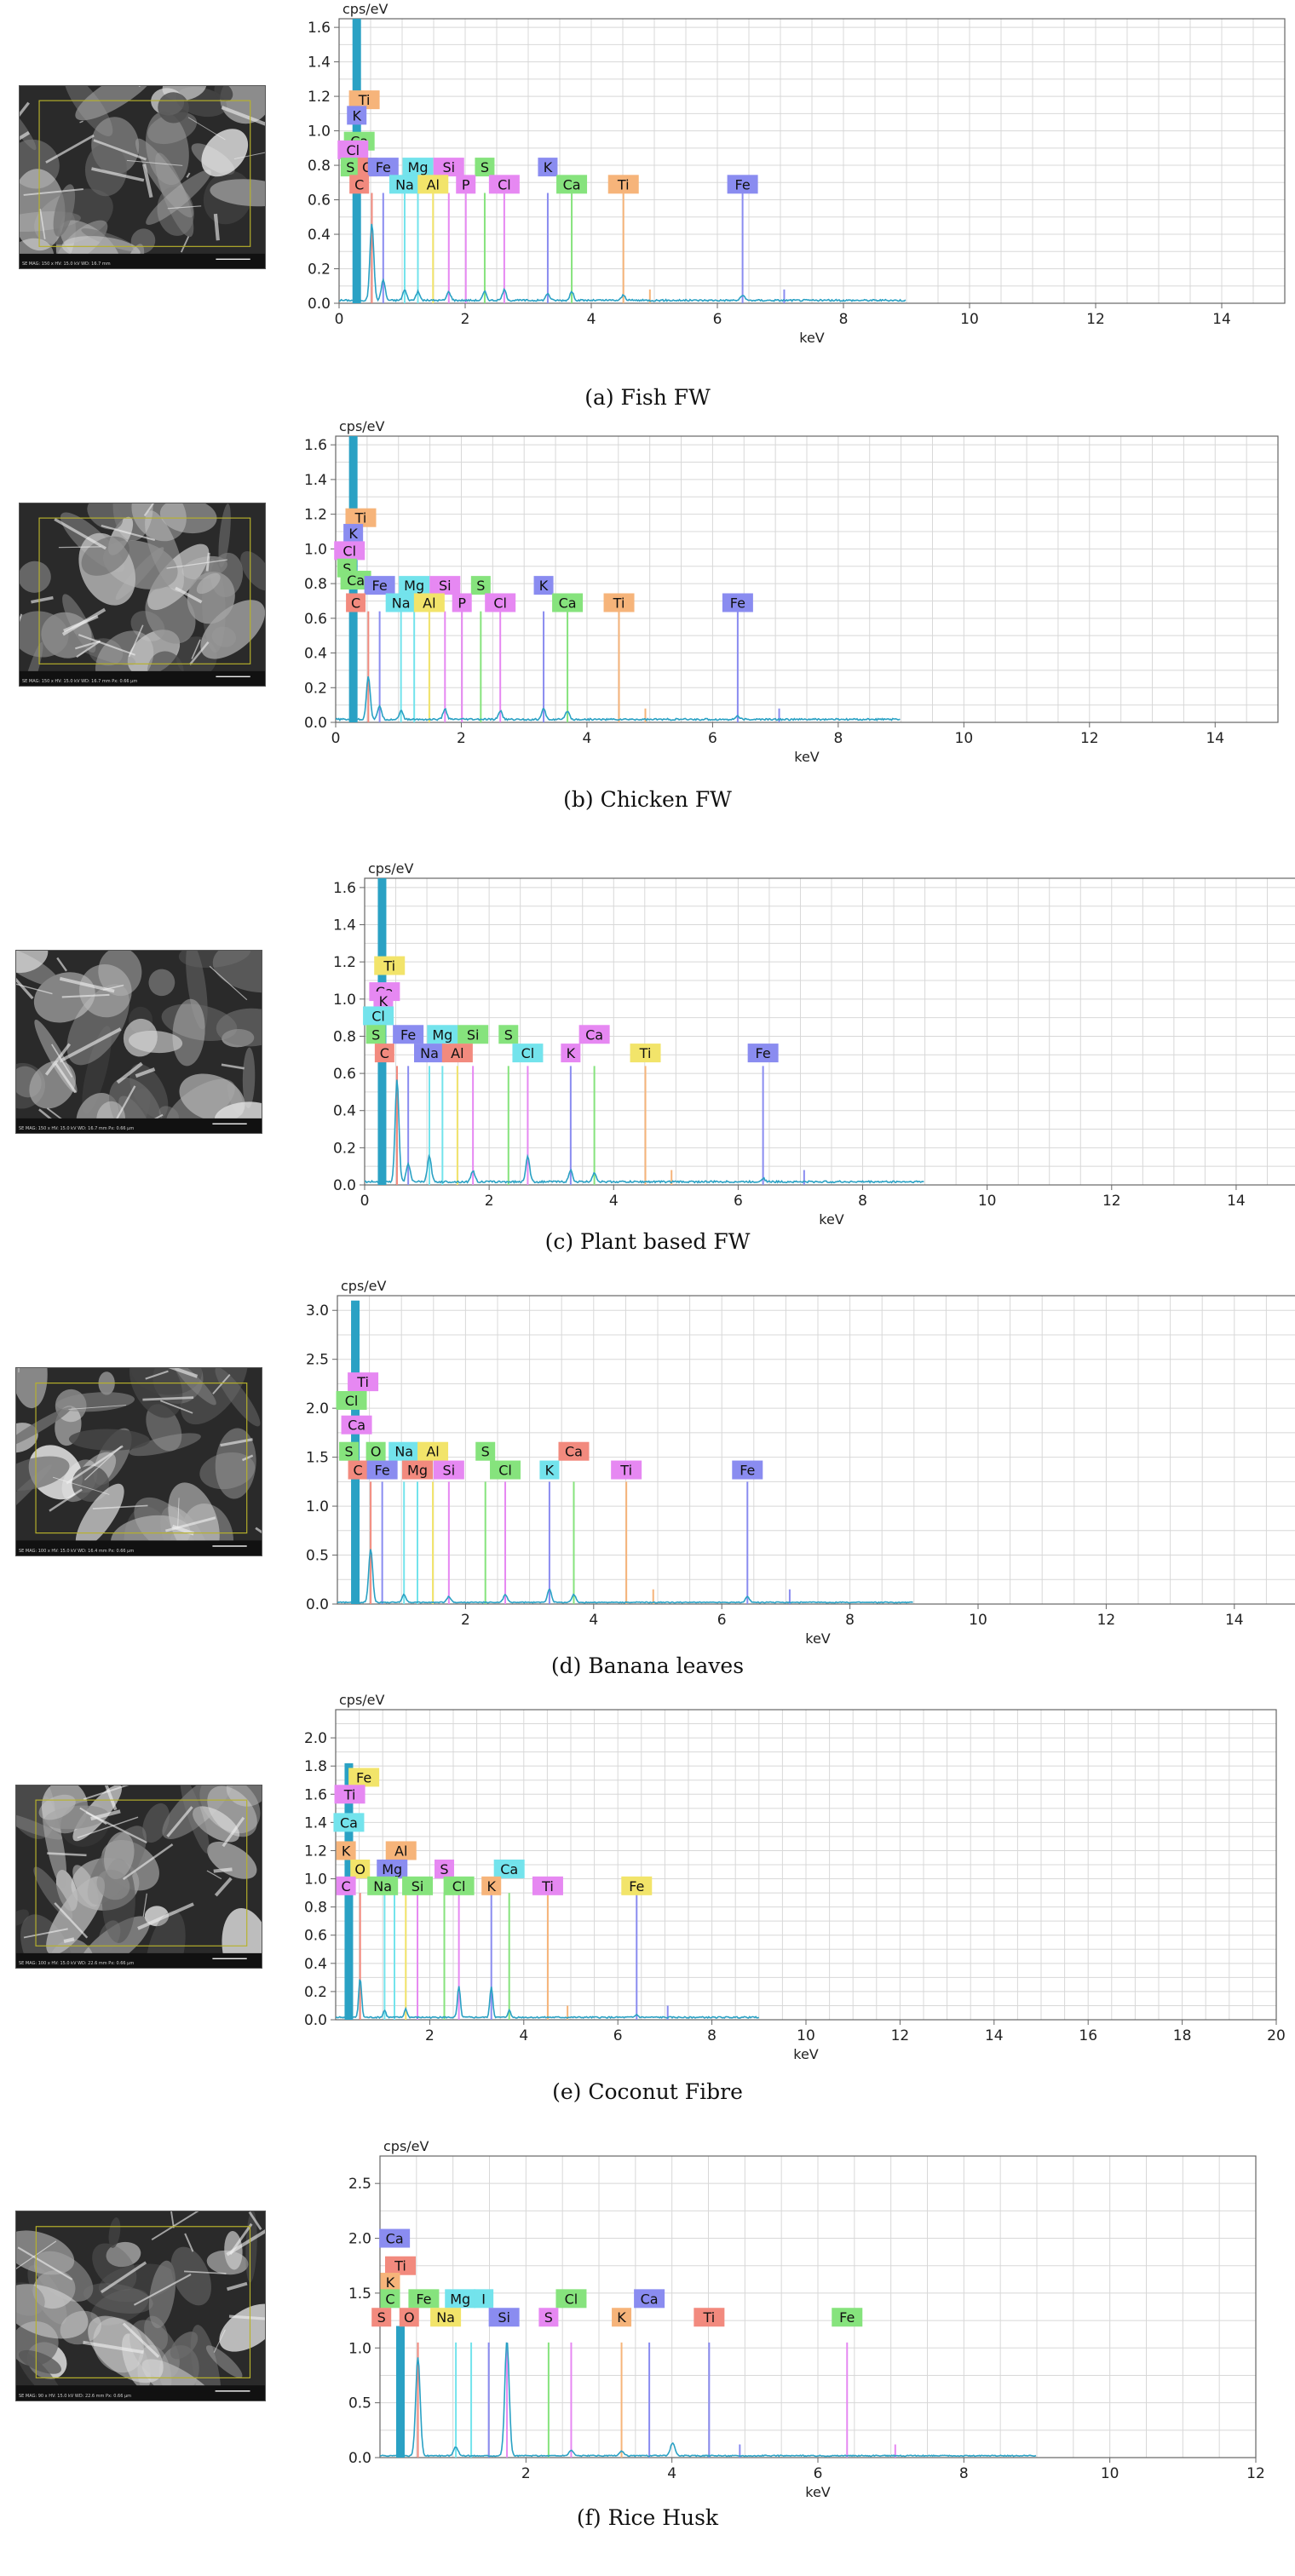  I want to click on y-tick-label: 0.0, so click(320, 305).